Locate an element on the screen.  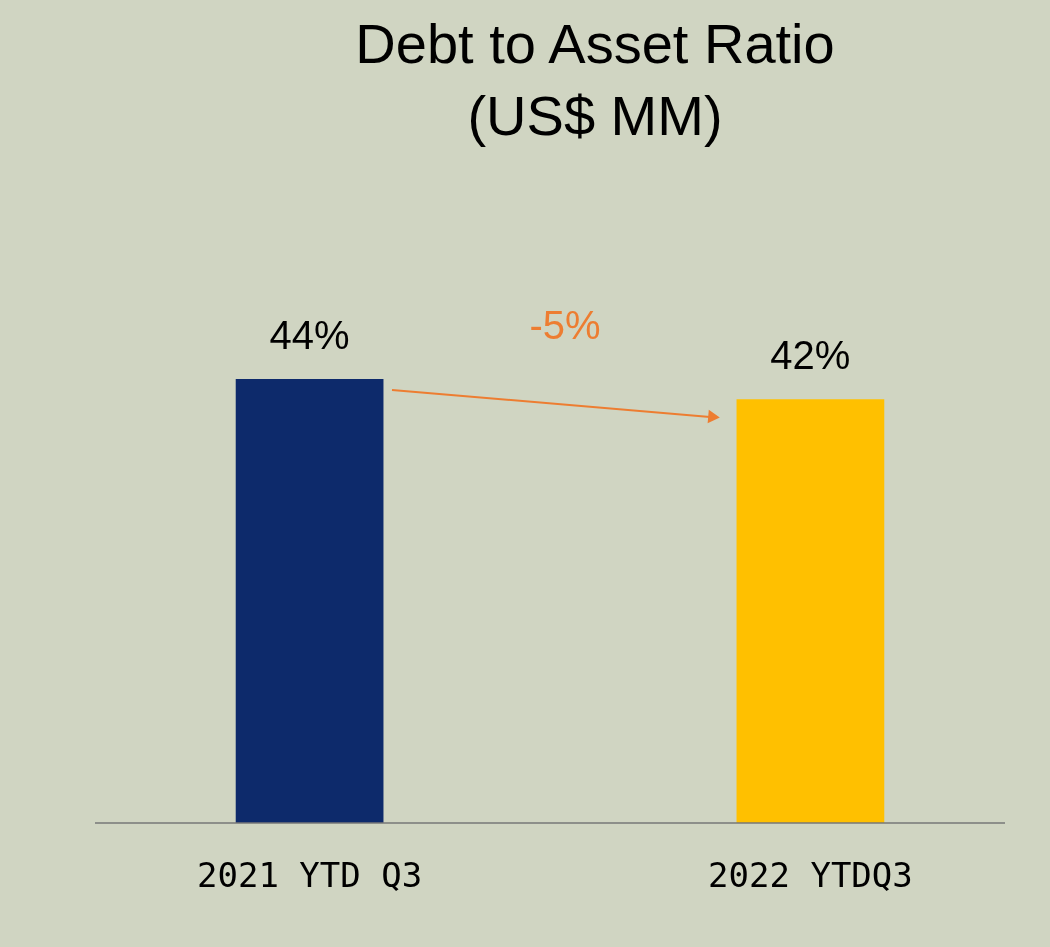
text: -5% is located at coordinates (565, 325).